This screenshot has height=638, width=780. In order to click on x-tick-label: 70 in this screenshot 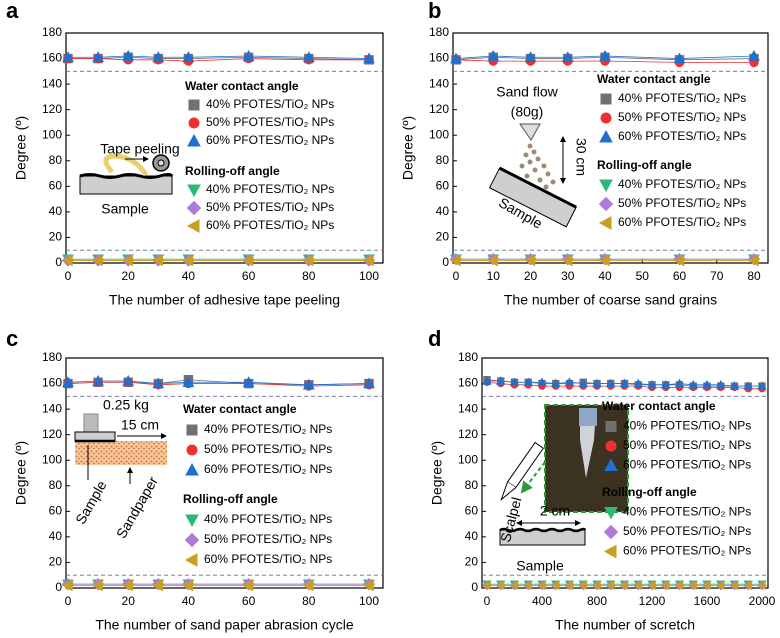, I will do `click(717, 276)`.